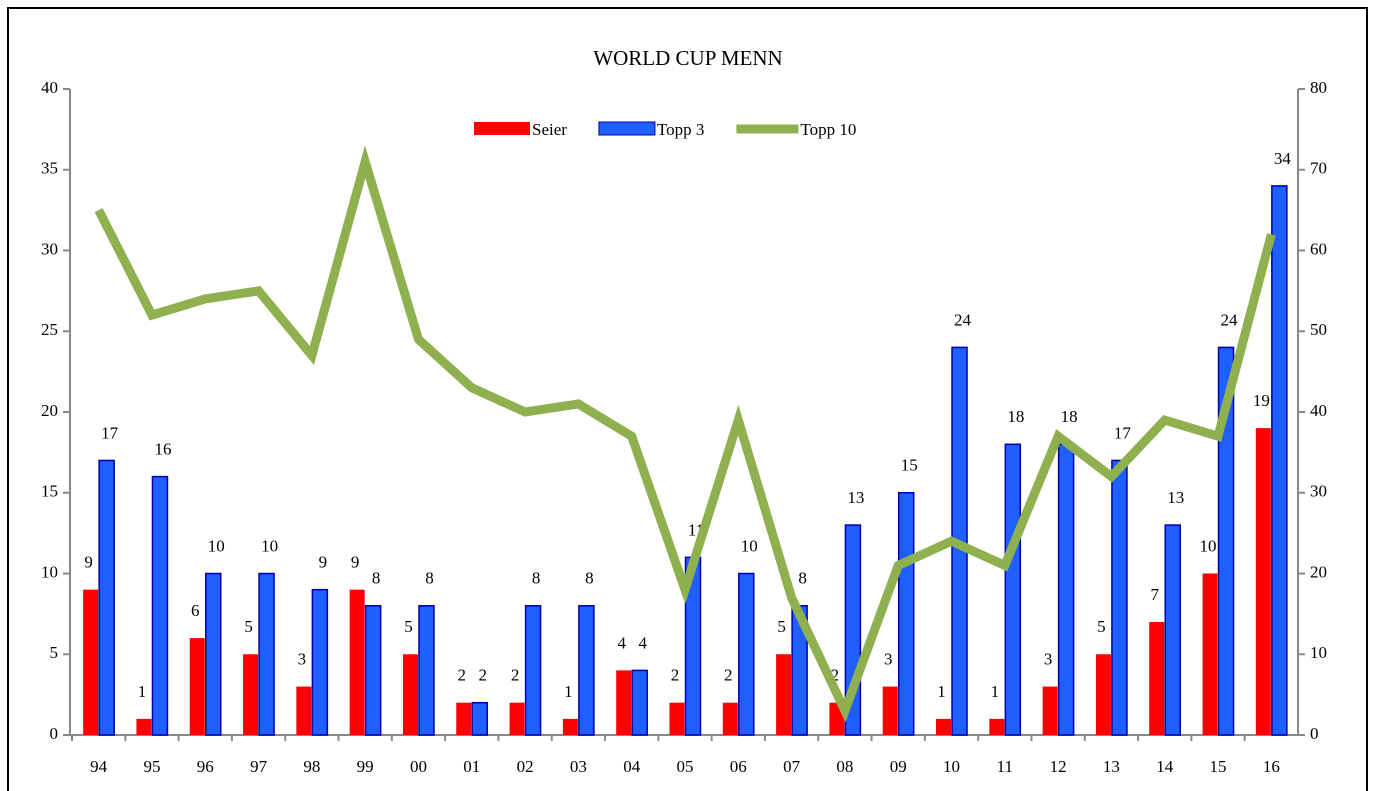 This screenshot has height=791, width=1375. Describe the element at coordinates (49, 87) in the screenshot. I see `y-tick-label: 40` at that location.